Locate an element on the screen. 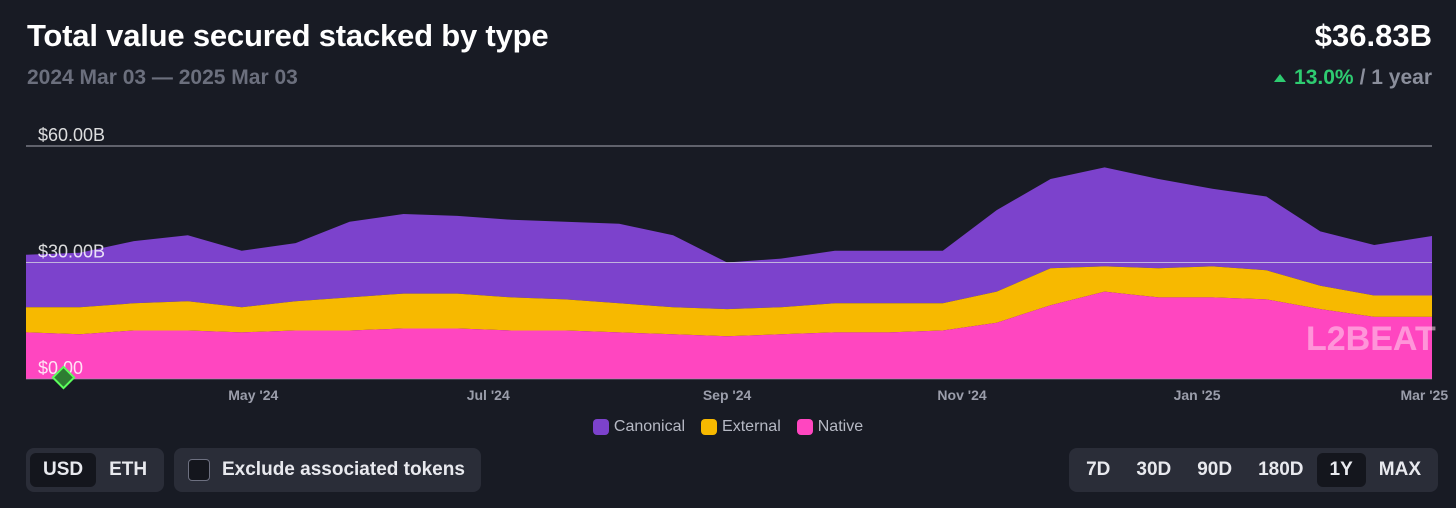 This screenshot has height=508, width=1456. date-range: 2024 Mar 03 — 2025 Mar 03 is located at coordinates (162, 77).